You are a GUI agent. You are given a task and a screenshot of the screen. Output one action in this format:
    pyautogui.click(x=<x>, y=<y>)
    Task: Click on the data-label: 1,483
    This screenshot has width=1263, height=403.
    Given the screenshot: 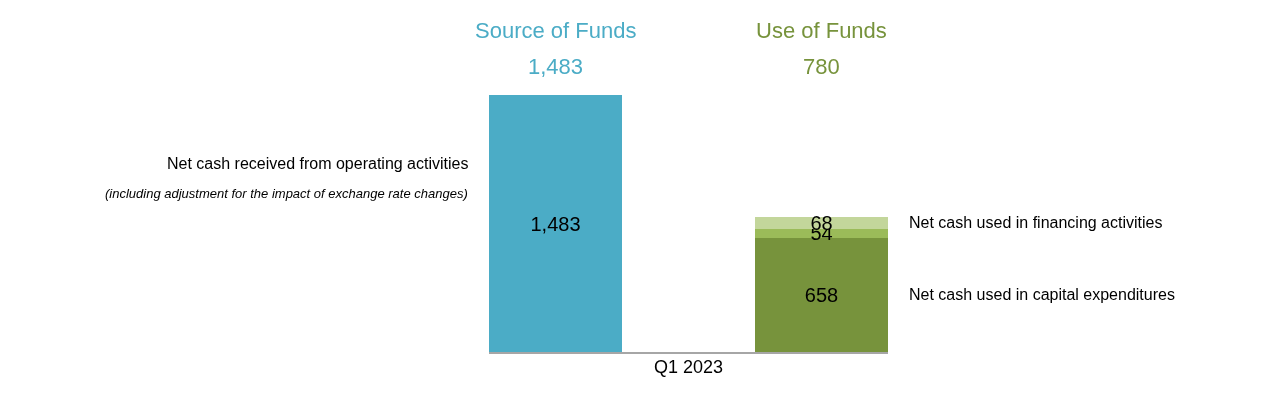 What is the action you would take?
    pyautogui.click(x=555, y=223)
    